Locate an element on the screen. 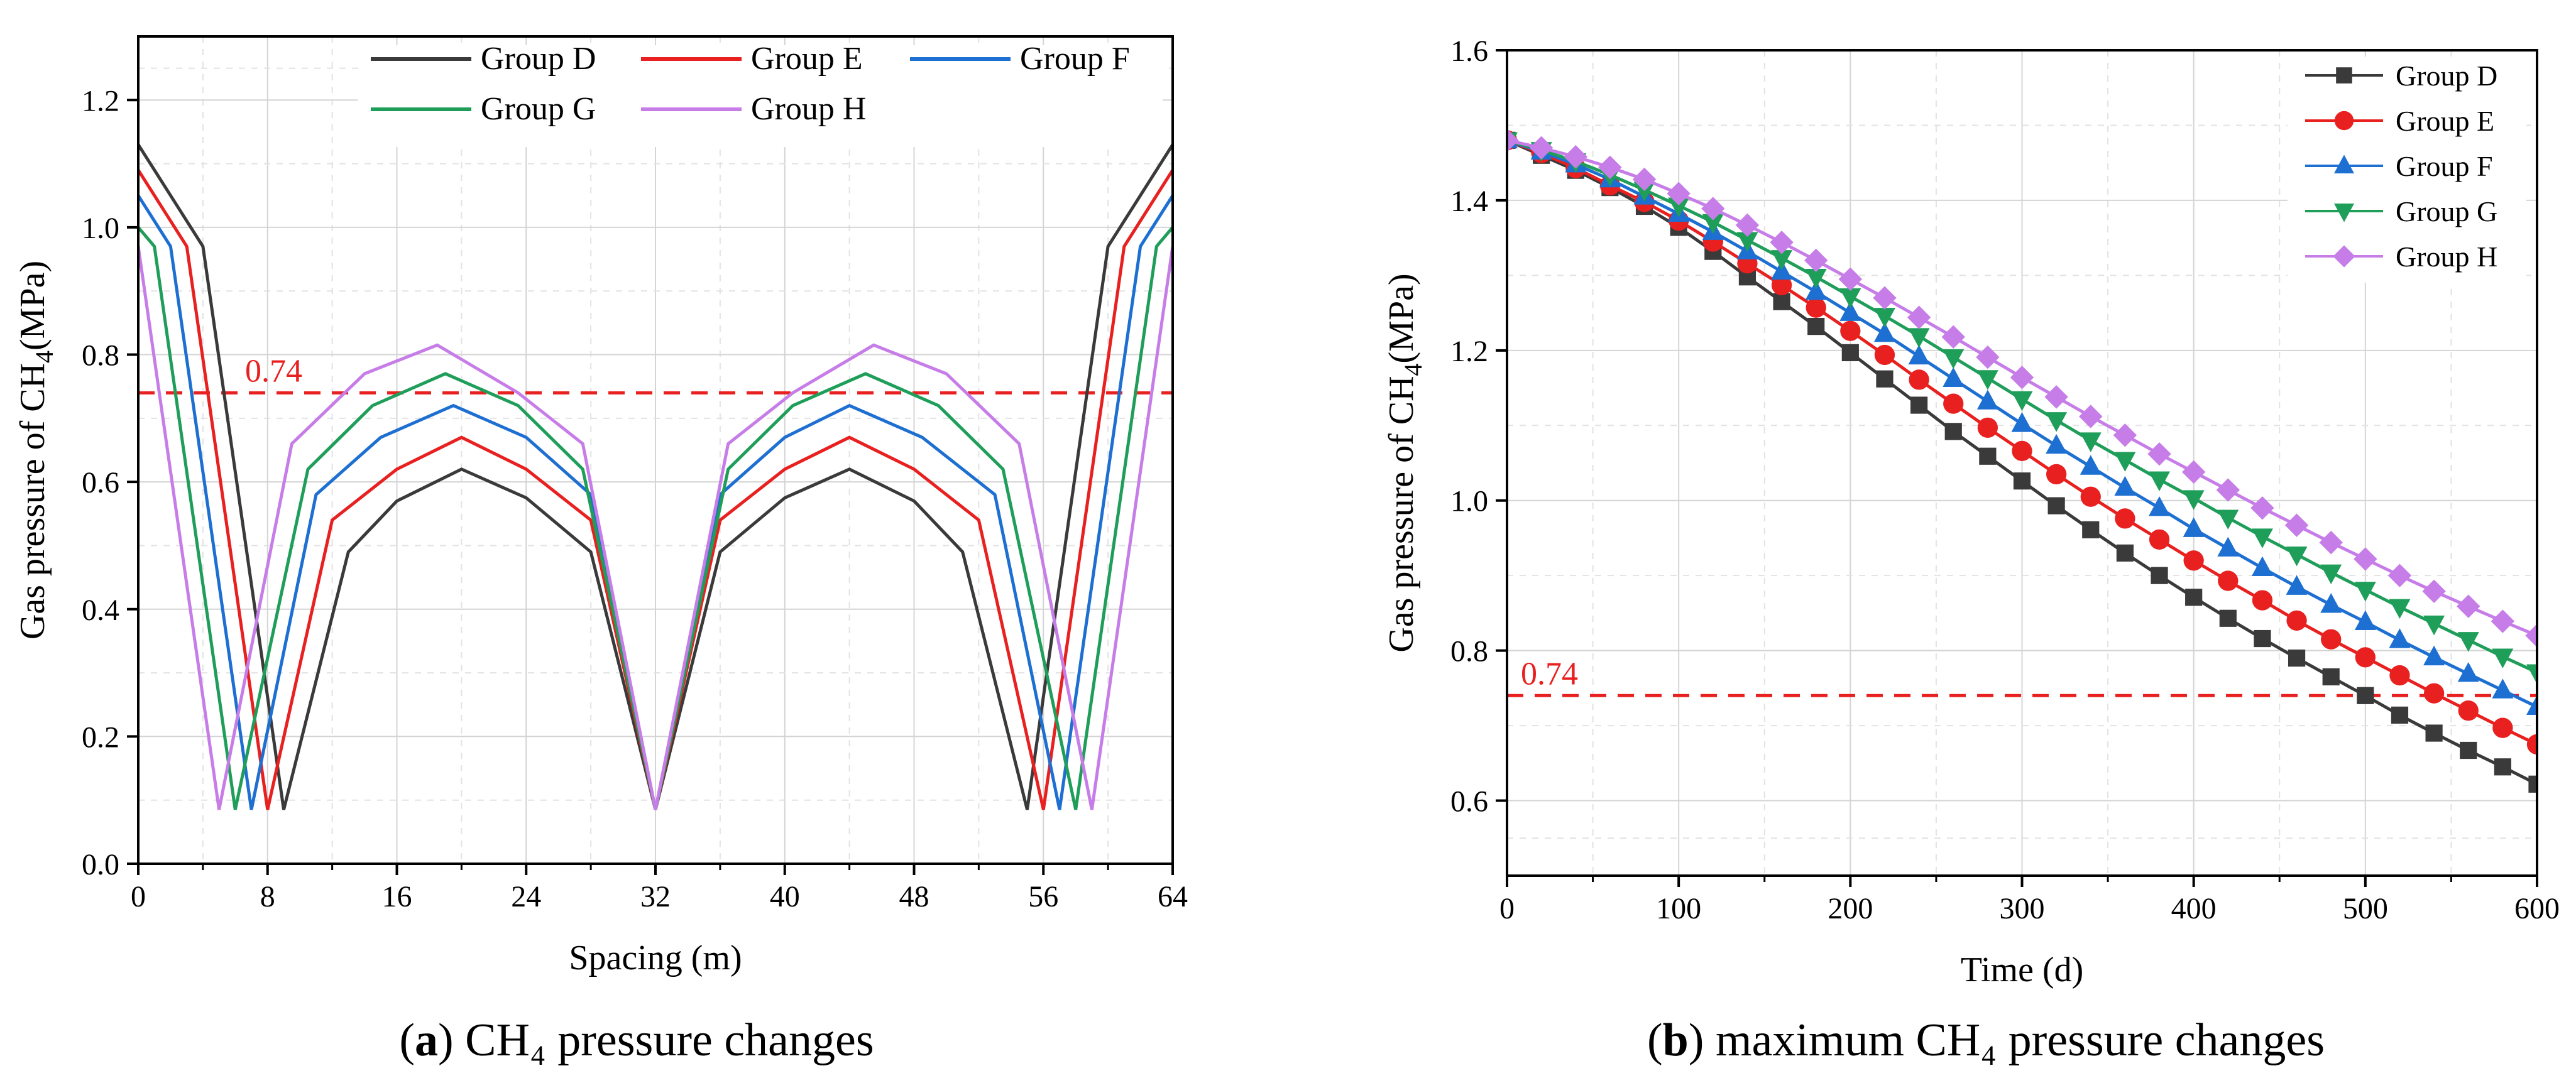  threshold-label: 0.74 is located at coordinates (273, 371).